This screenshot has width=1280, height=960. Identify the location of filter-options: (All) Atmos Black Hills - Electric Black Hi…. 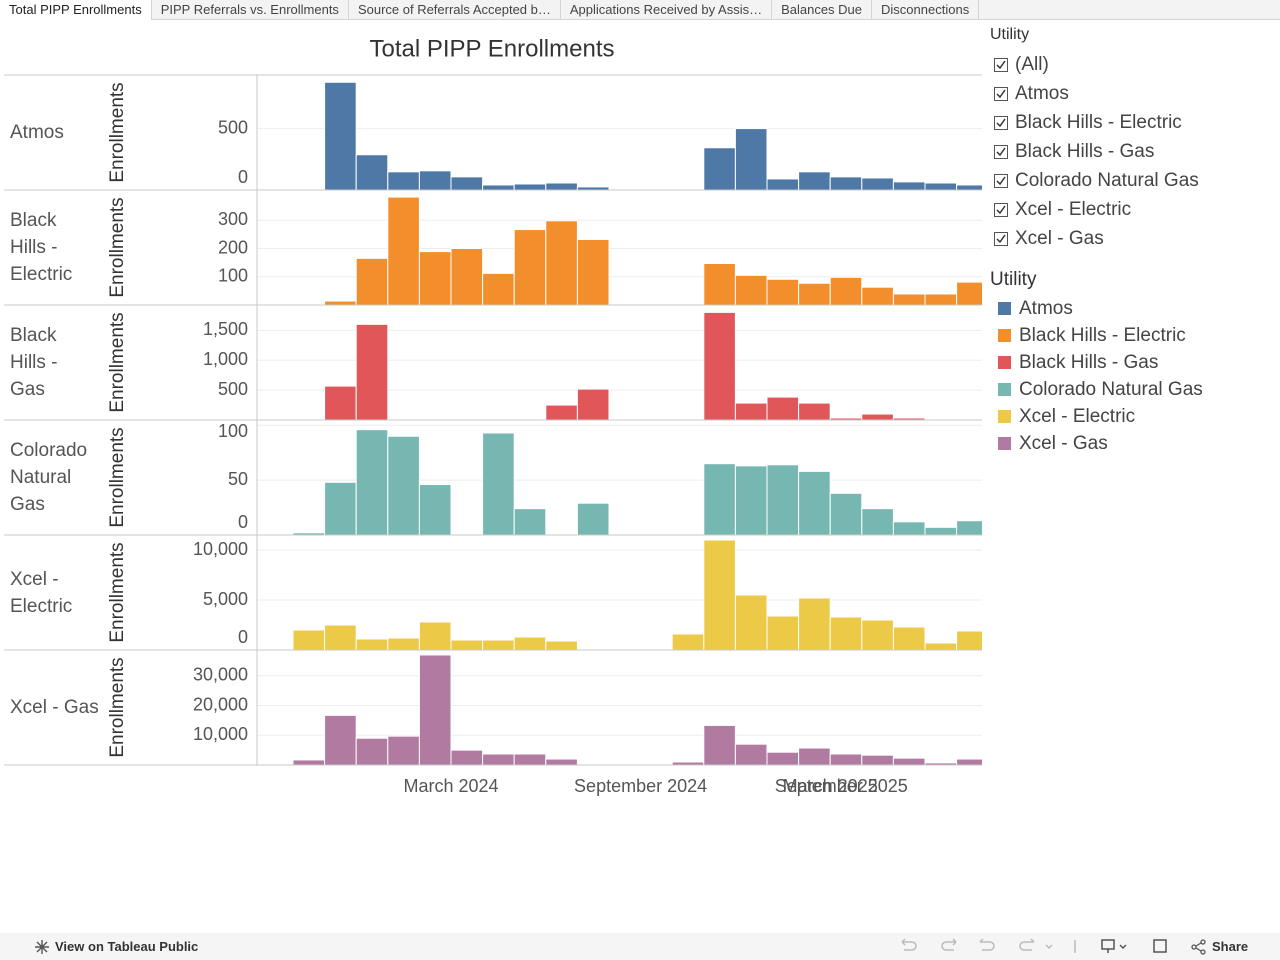
(1130, 151).